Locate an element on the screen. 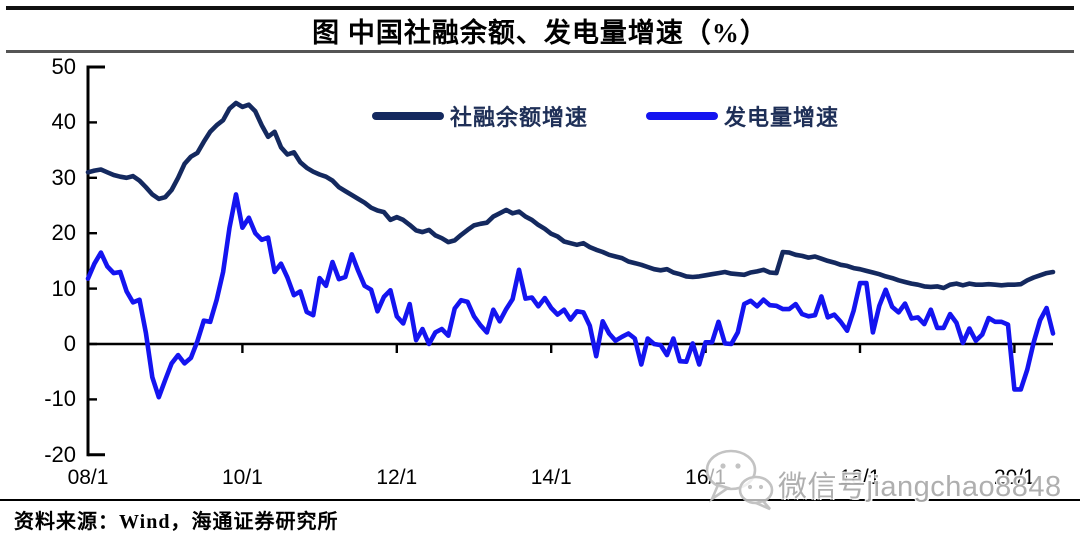 This screenshot has width=1080, height=538. y-tick-label: 20 is located at coordinates (63, 233).